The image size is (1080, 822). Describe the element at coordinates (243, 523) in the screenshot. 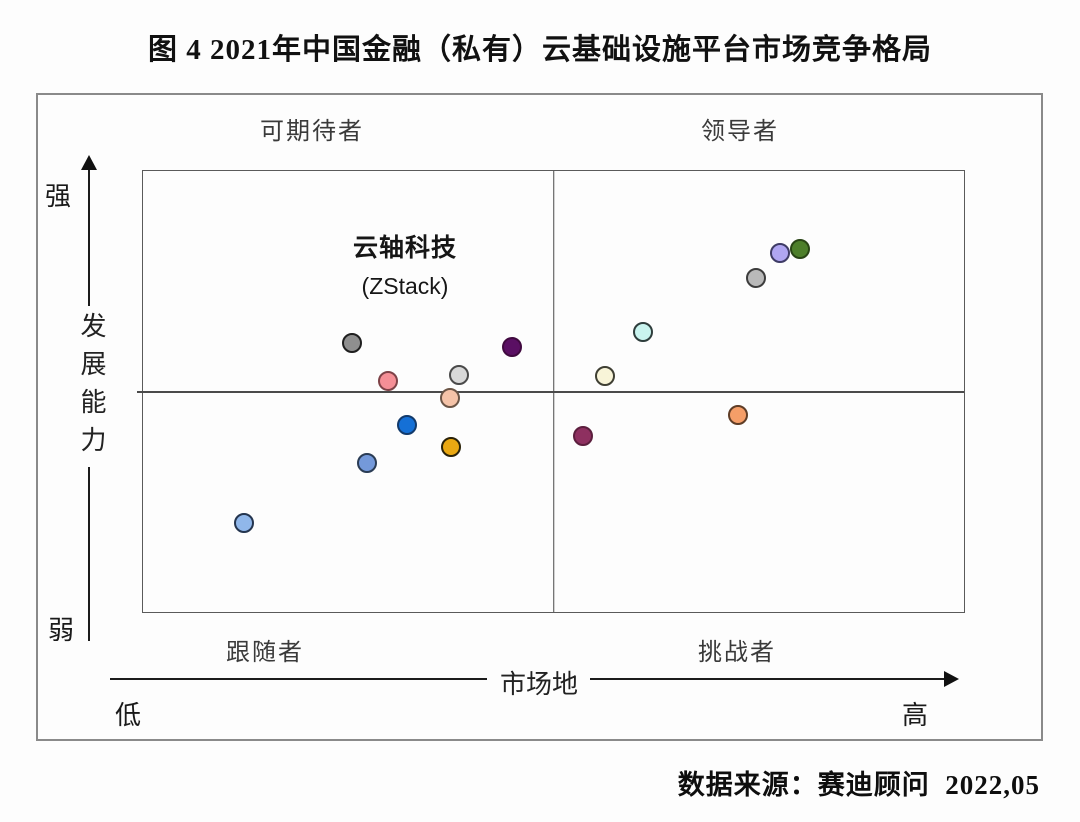

I see `data-point-blue-light` at that location.